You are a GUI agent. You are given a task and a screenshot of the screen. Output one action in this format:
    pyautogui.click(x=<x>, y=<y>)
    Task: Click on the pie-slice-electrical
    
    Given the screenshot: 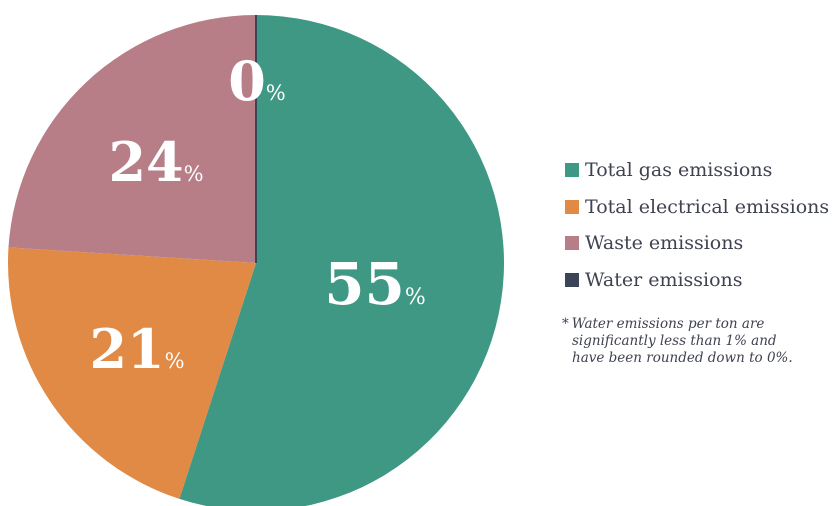 What is the action you would take?
    pyautogui.click(x=131, y=373)
    